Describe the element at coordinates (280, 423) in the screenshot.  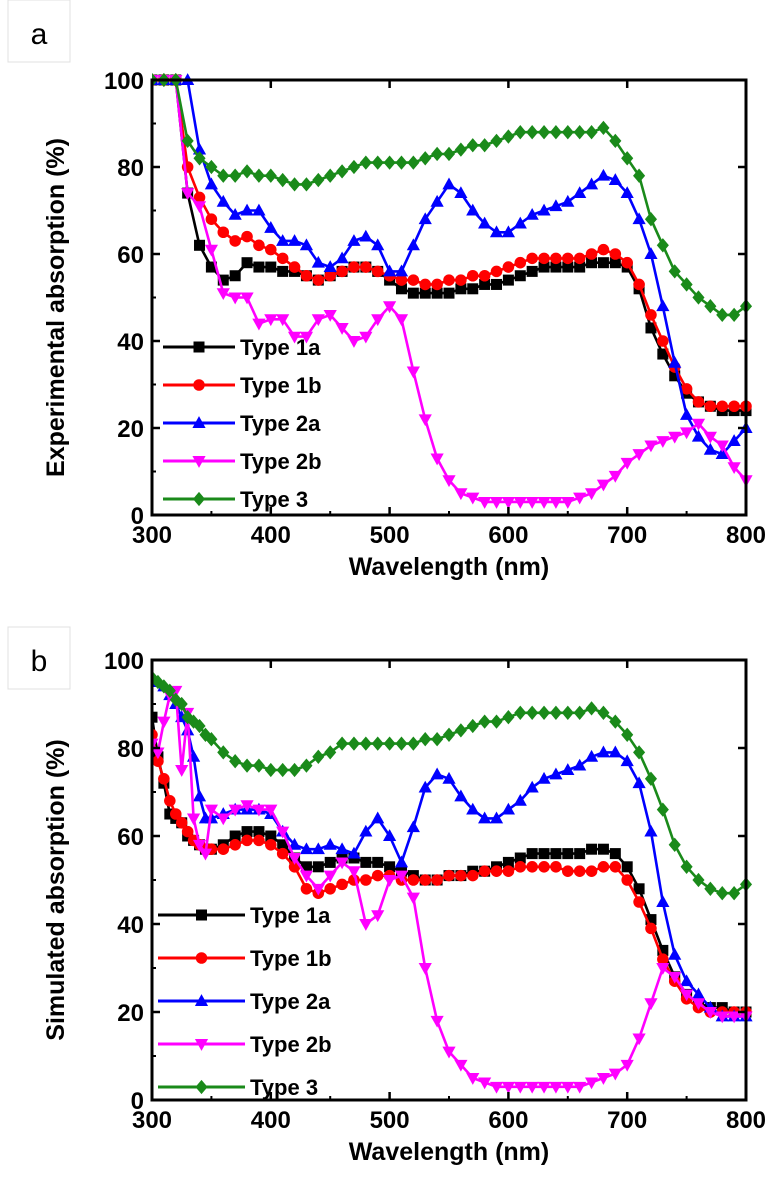
I see `legend-label: Type 2a` at that location.